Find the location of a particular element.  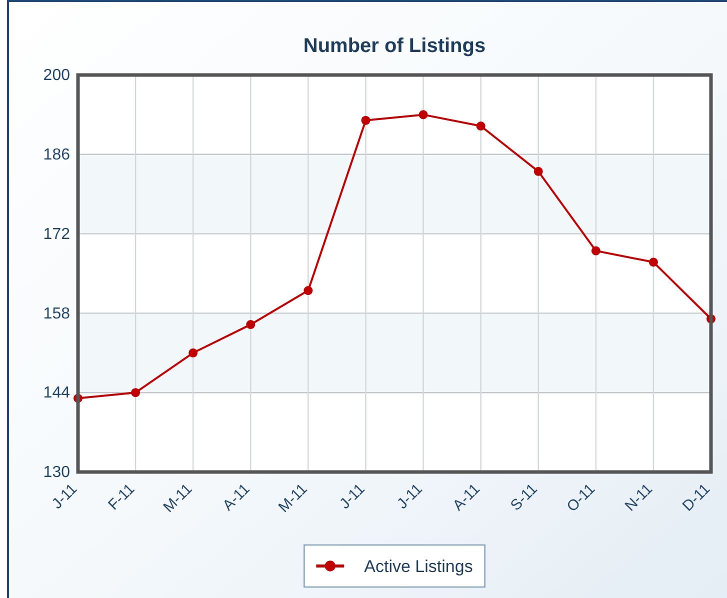

chart-title: Number of Listings is located at coordinates (394, 46).